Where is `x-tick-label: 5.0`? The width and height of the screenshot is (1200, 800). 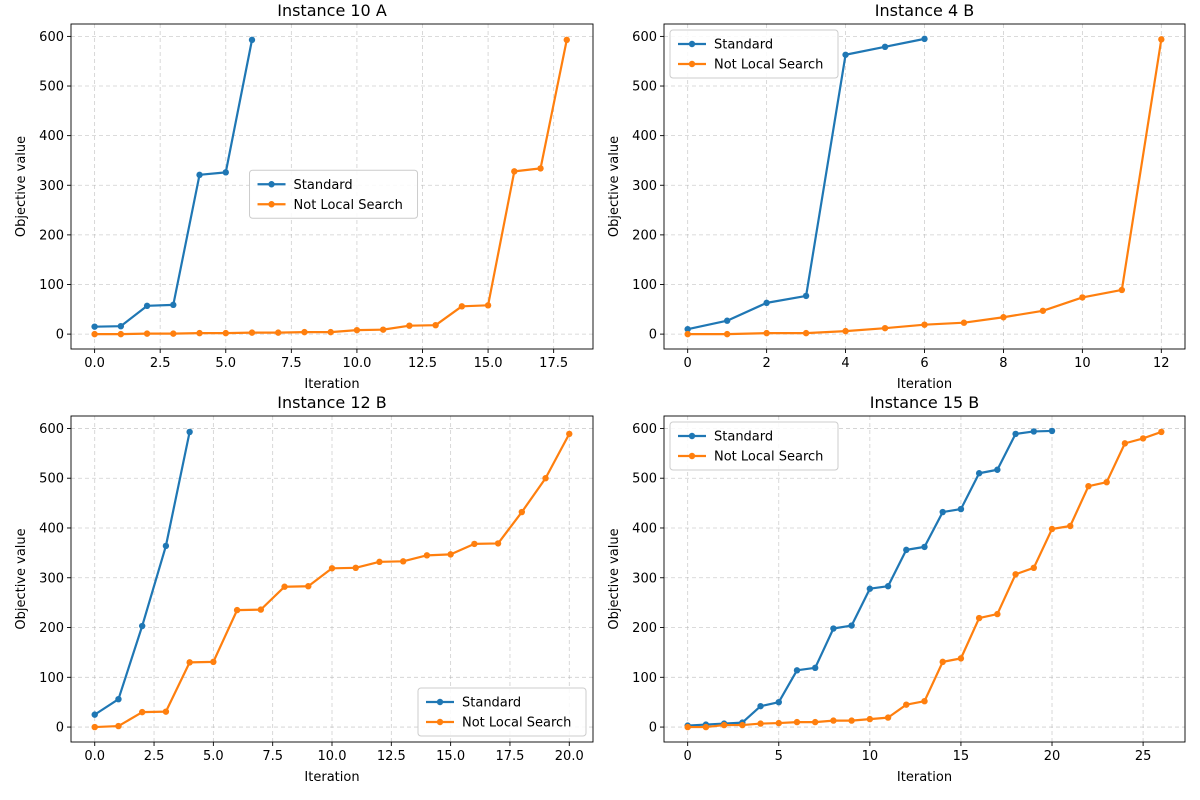
x-tick-label: 5.0 is located at coordinates (225, 363).